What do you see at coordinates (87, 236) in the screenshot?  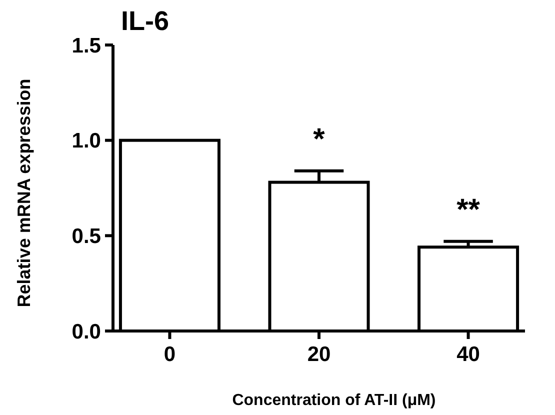 I see `y-tick-label: 0.5` at bounding box center [87, 236].